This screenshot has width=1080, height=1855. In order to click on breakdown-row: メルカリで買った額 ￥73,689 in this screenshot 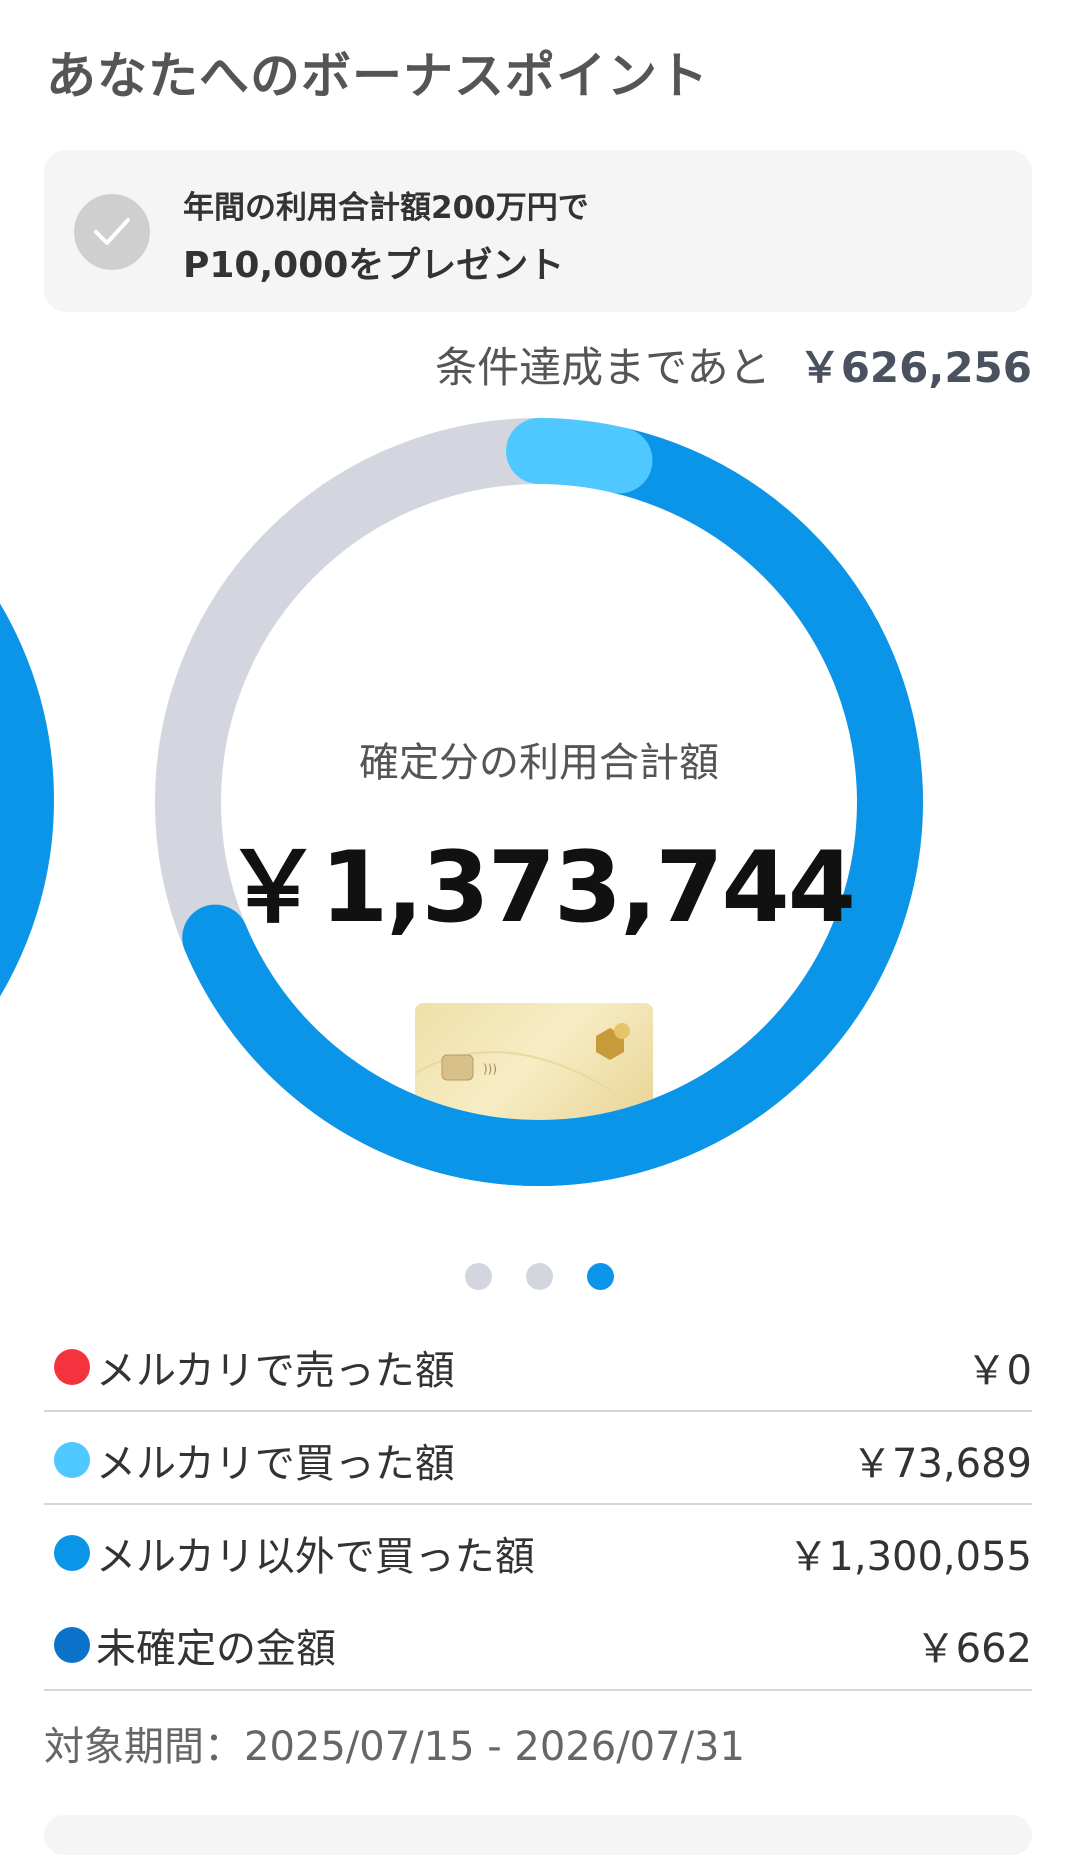, I will do `click(538, 1460)`.